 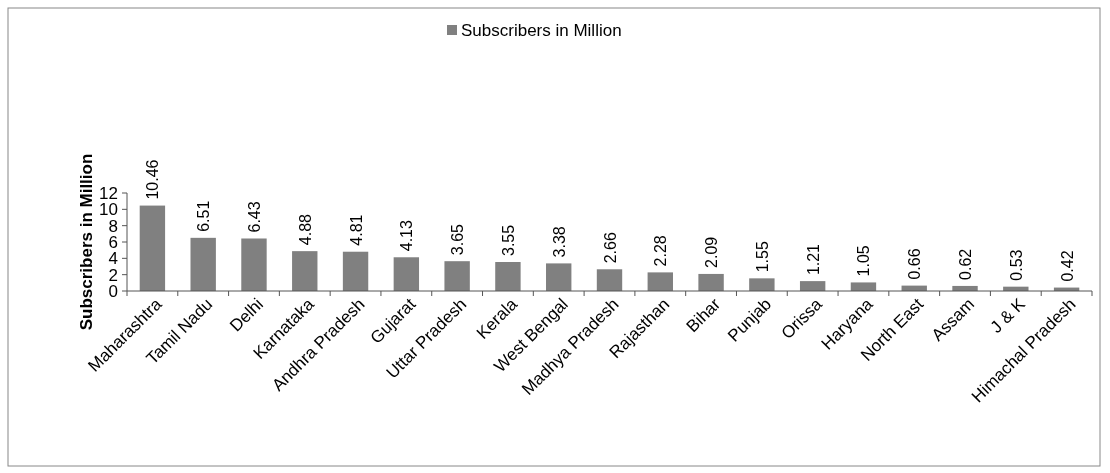 I want to click on data-label: 2.66, so click(x=610, y=248).